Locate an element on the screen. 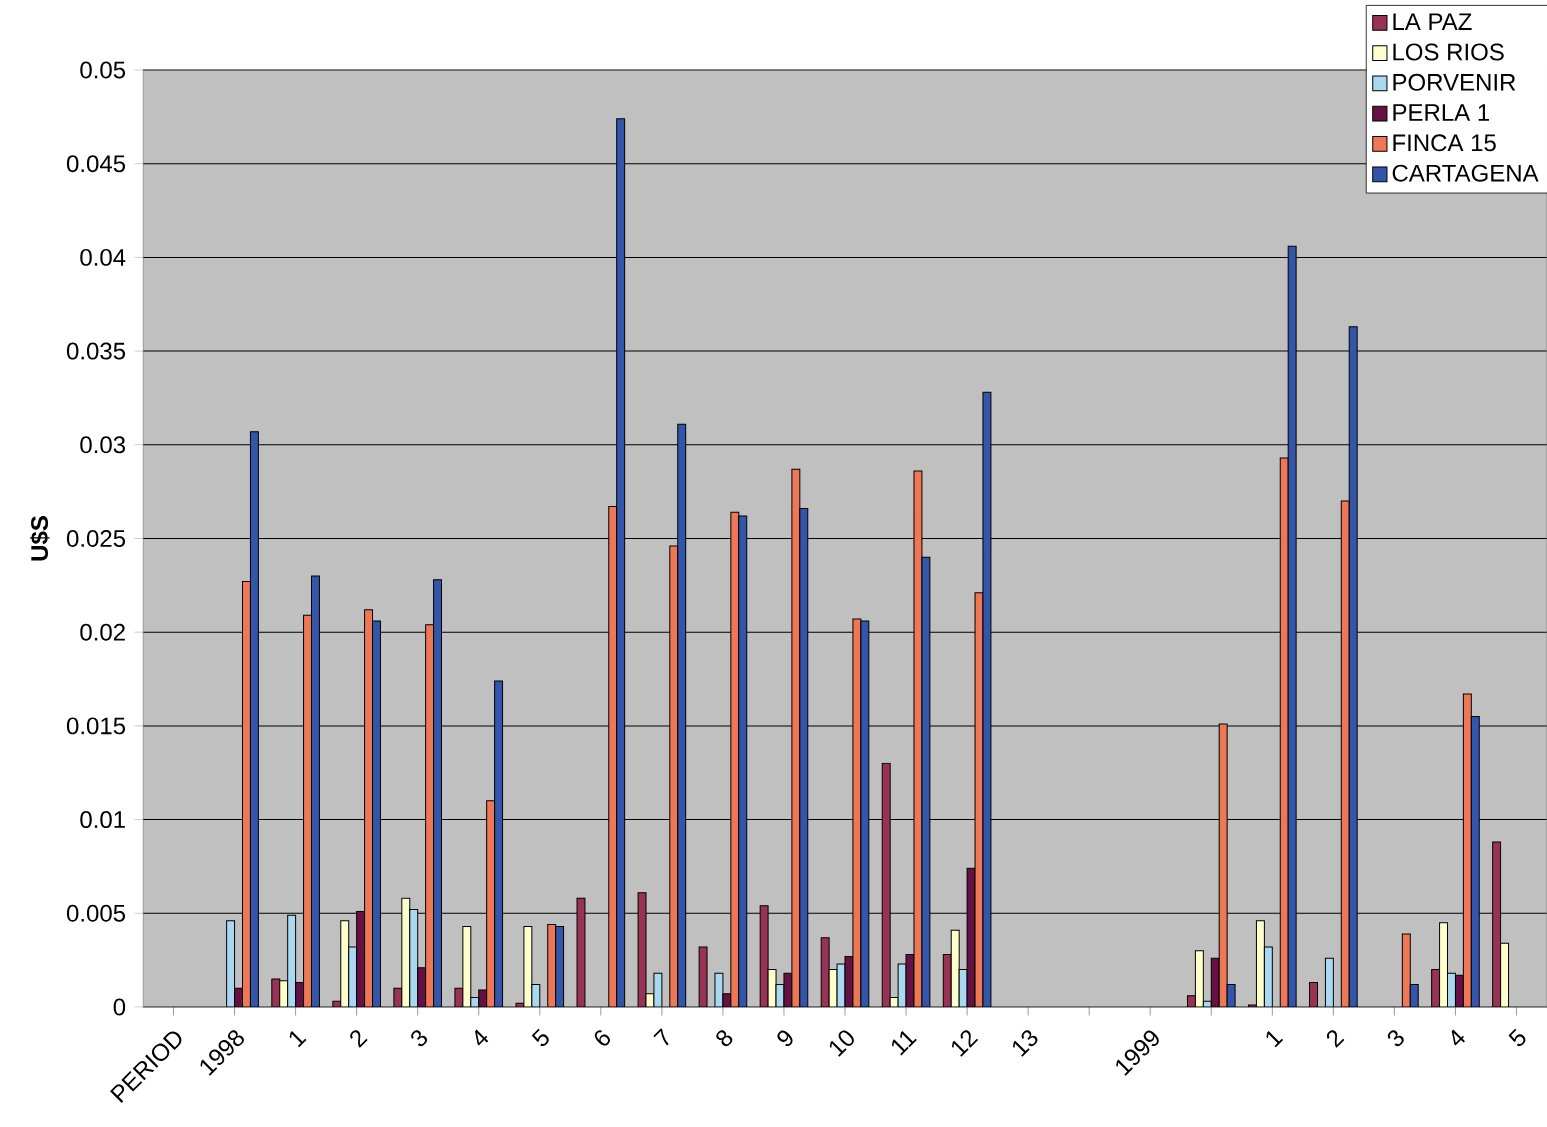 The height and width of the screenshot is (1127, 1547). legend-label: FINCA 15 is located at coordinates (1444, 143).